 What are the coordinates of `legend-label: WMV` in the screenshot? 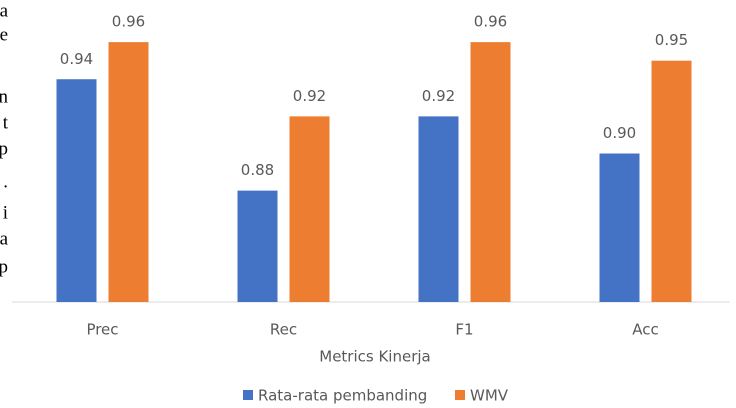 It's located at (489, 396).